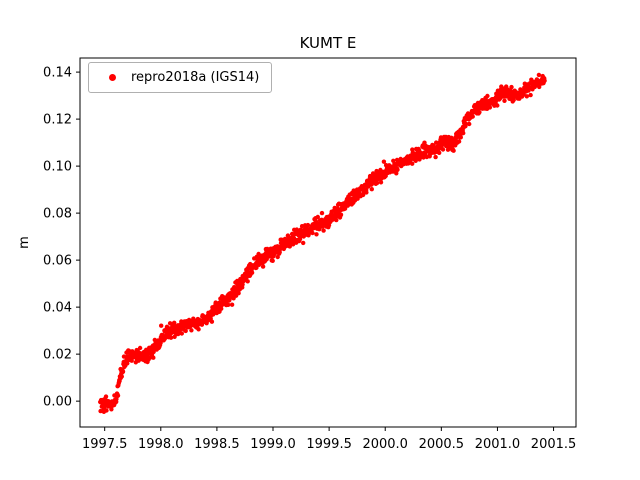 The width and height of the screenshot is (640, 480). Describe the element at coordinates (105, 444) in the screenshot. I see `x-tick-label: 1997.5` at that location.